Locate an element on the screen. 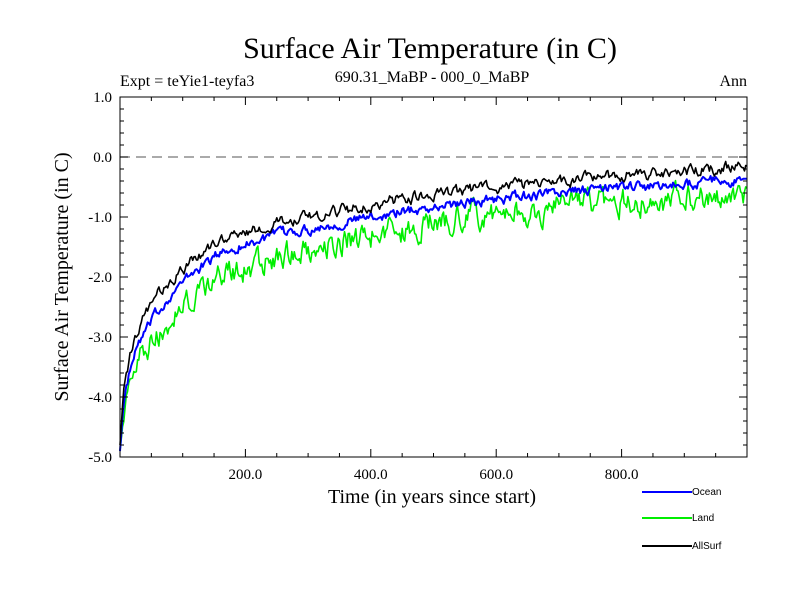 The height and width of the screenshot is (600, 800). season-label: Ann is located at coordinates (733, 81).